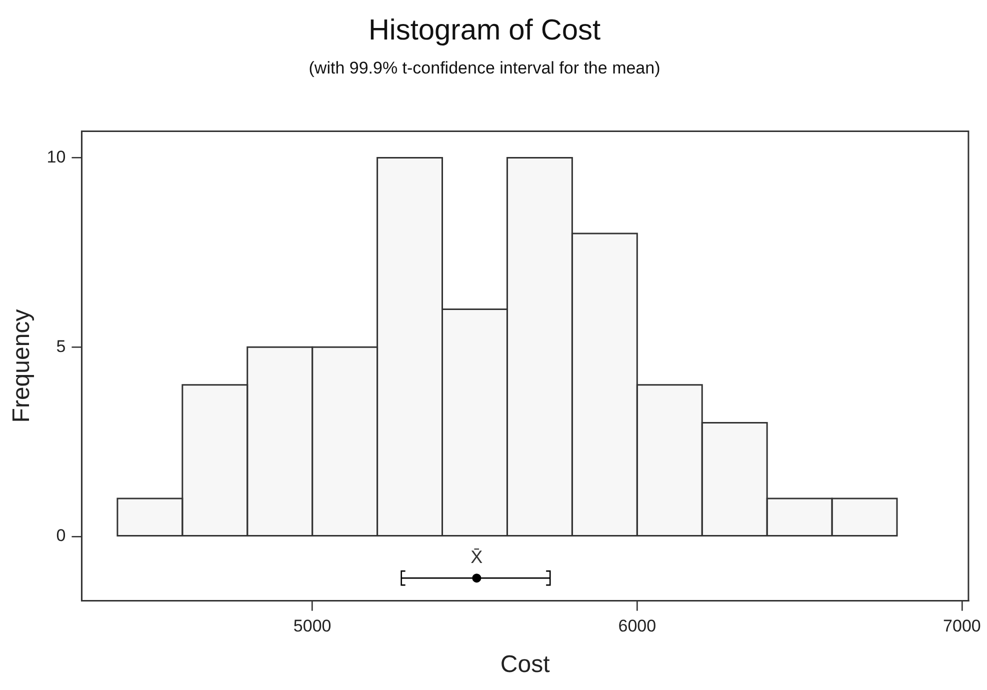  What do you see at coordinates (637, 626) in the screenshot?
I see `x-tick-label: 6000` at bounding box center [637, 626].